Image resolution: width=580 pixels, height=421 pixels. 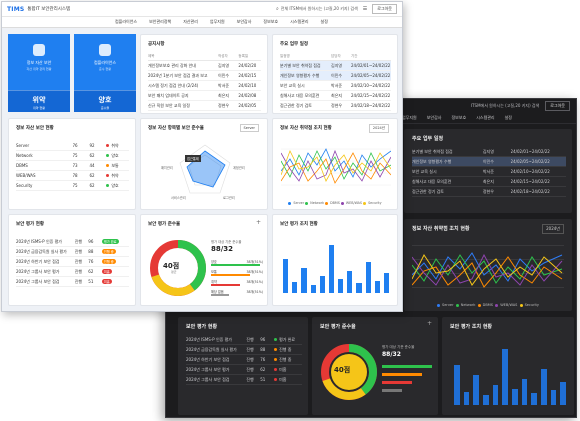 I want to click on table-cell: 2024년 하반기 보안 점검, so click(x=208, y=359).